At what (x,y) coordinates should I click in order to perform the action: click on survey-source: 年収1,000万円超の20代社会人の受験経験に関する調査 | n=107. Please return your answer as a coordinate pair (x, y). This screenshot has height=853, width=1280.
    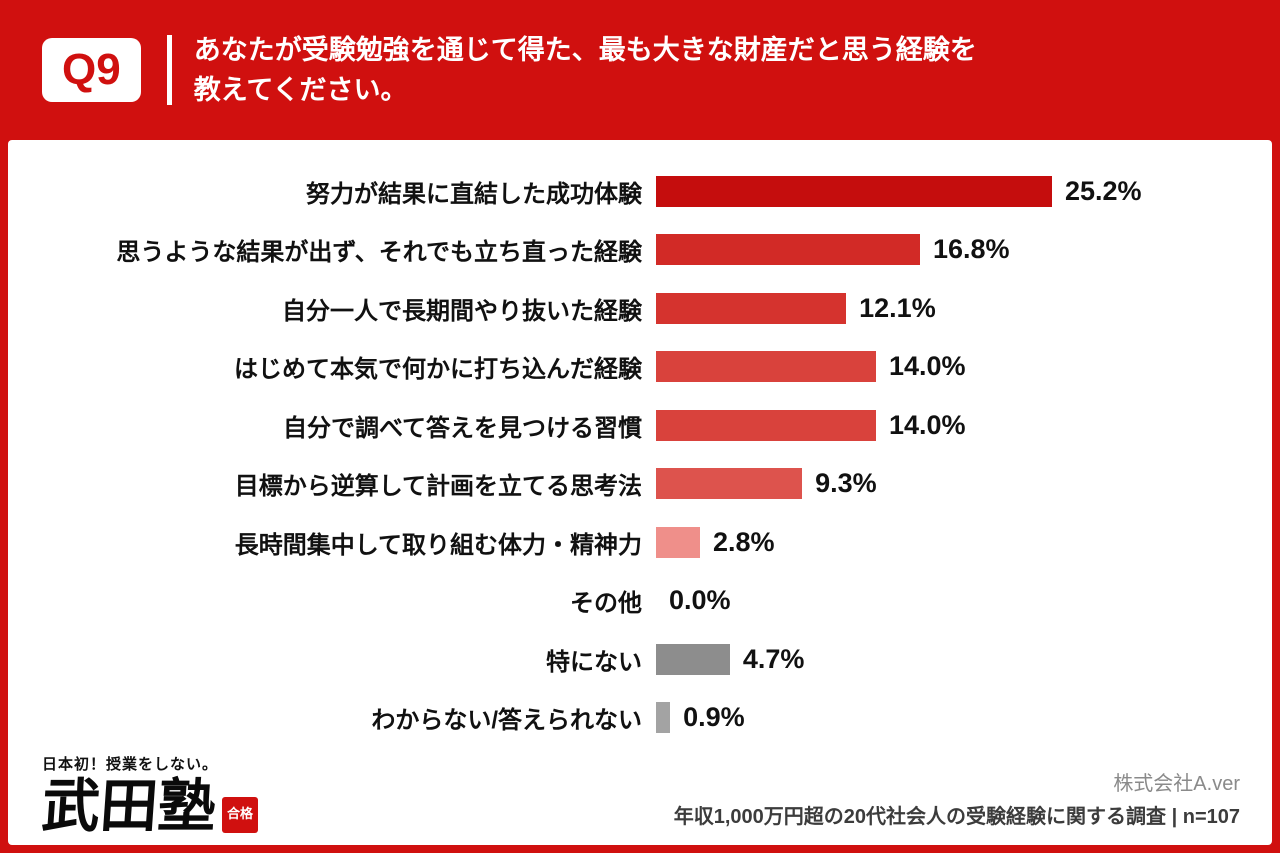
    Looking at the image, I should click on (956, 817).